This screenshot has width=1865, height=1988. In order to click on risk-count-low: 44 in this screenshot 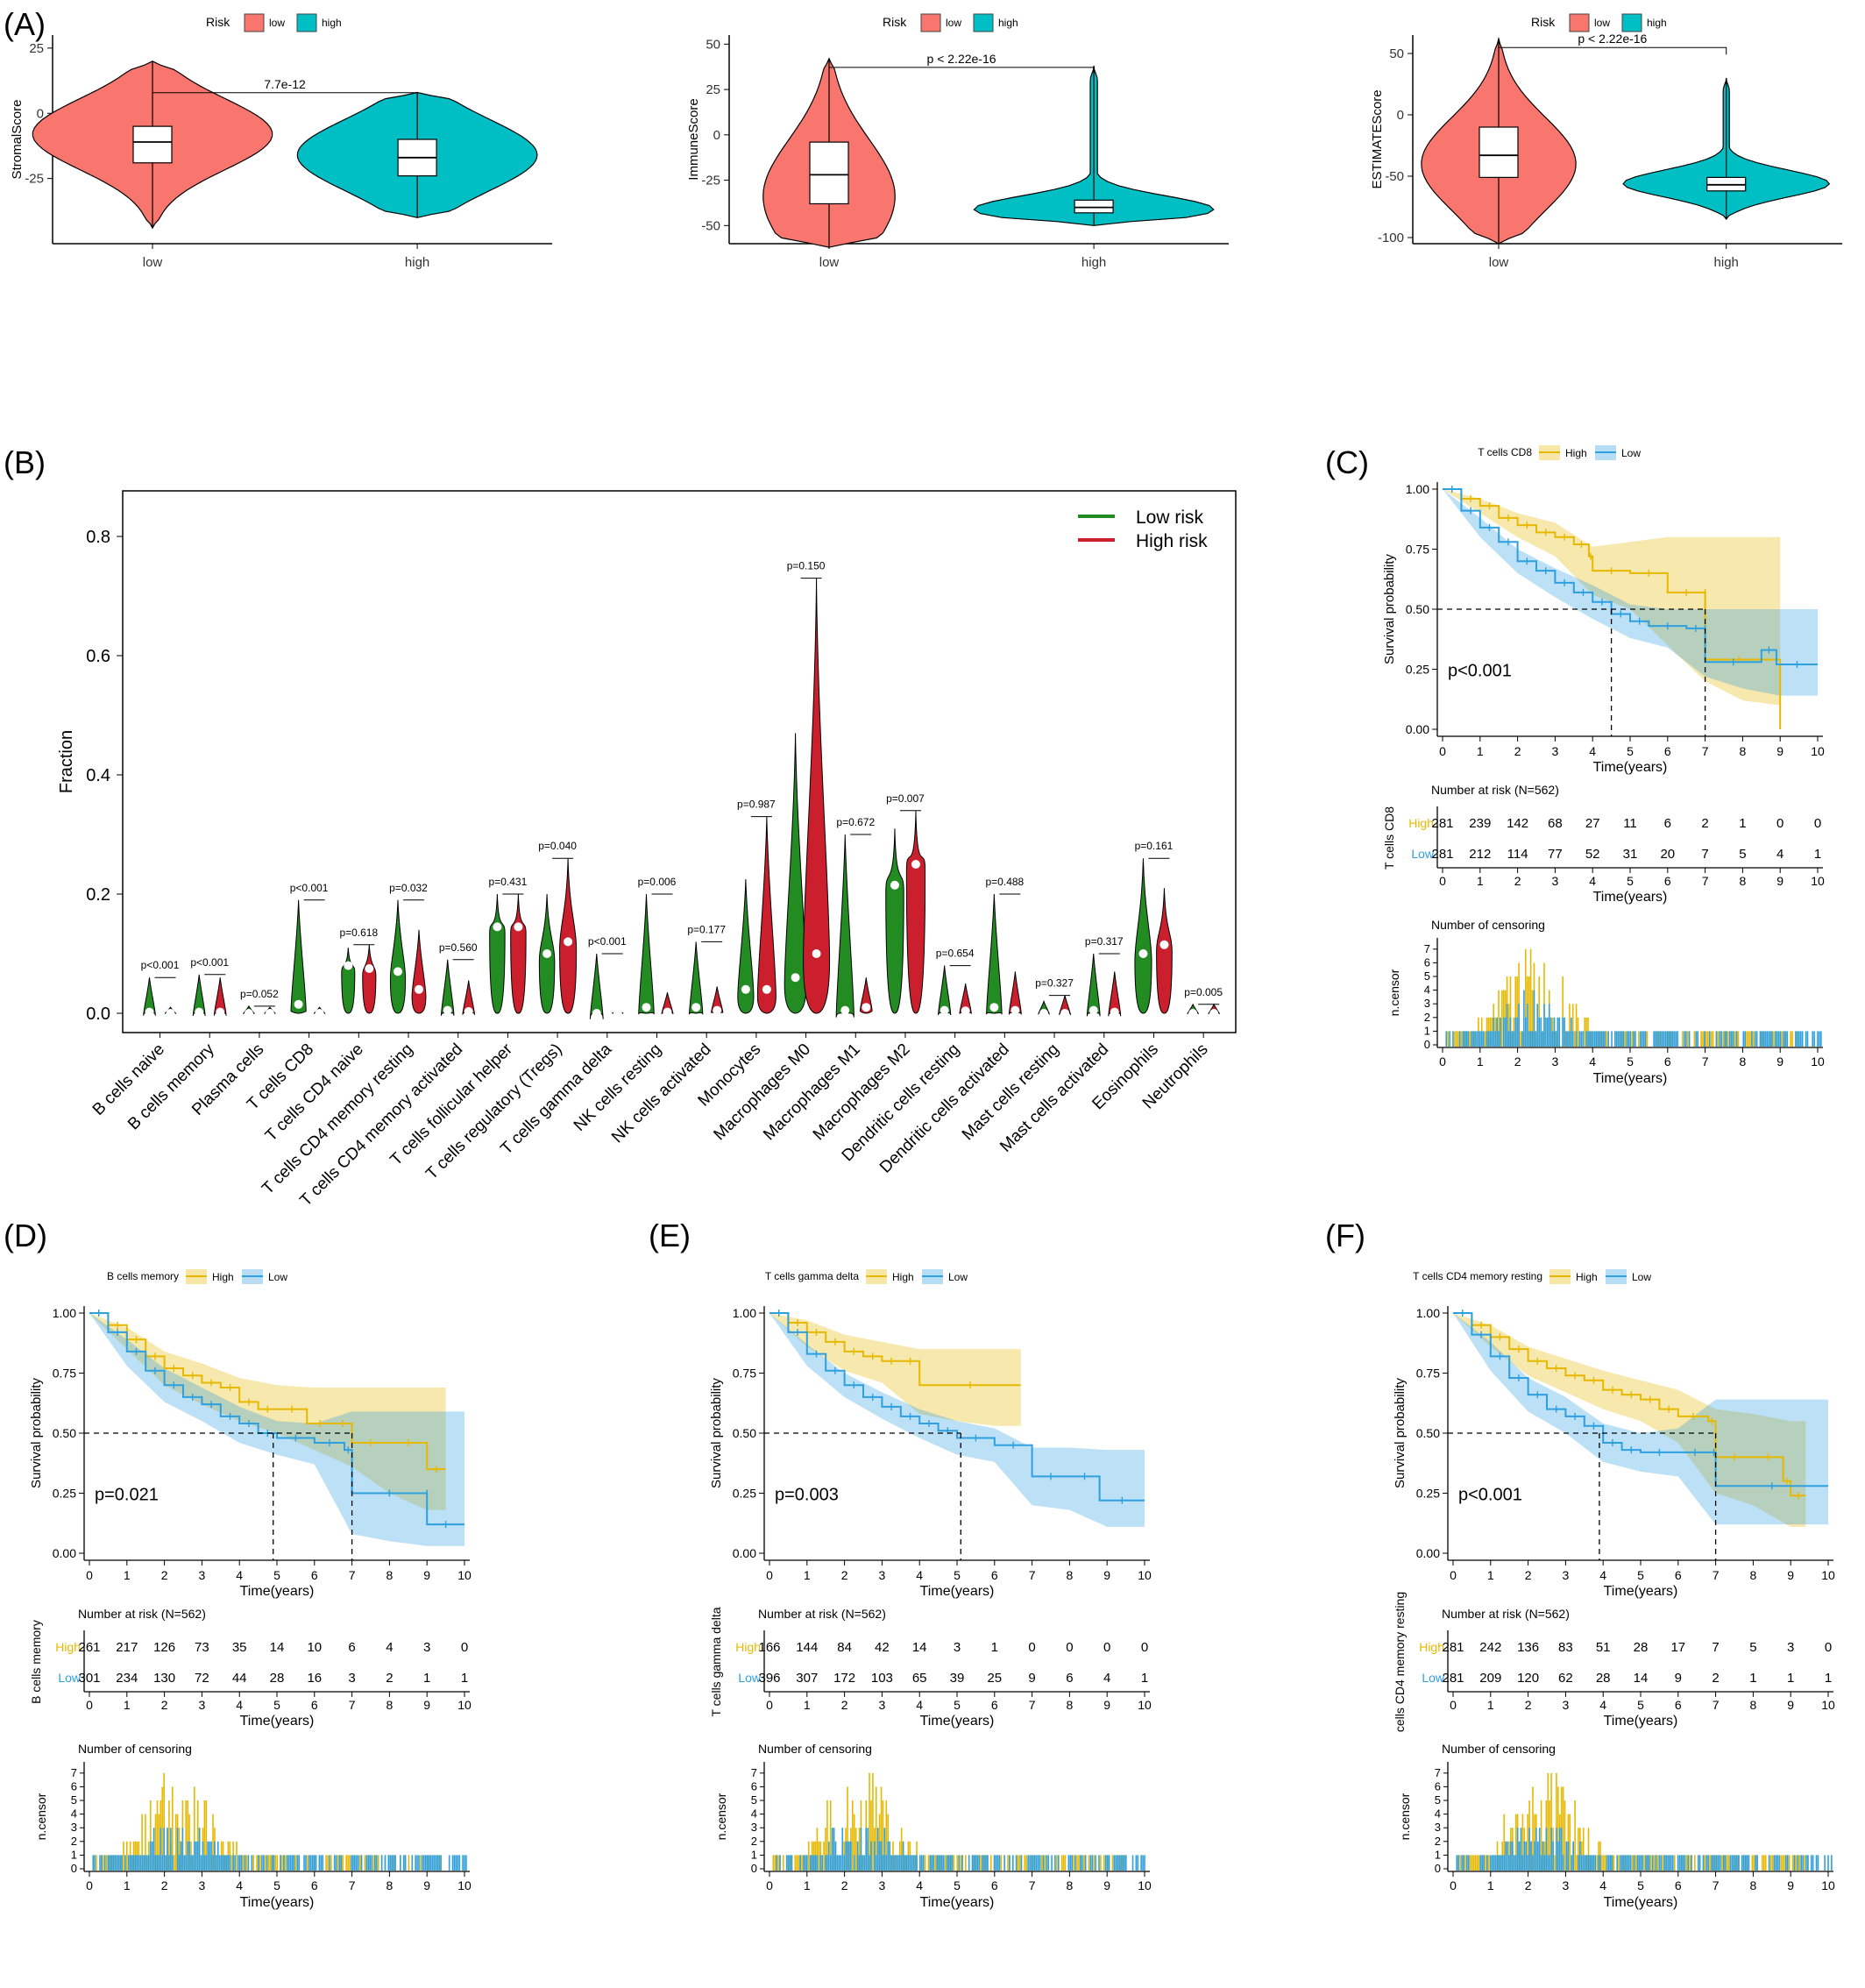, I will do `click(239, 1679)`.